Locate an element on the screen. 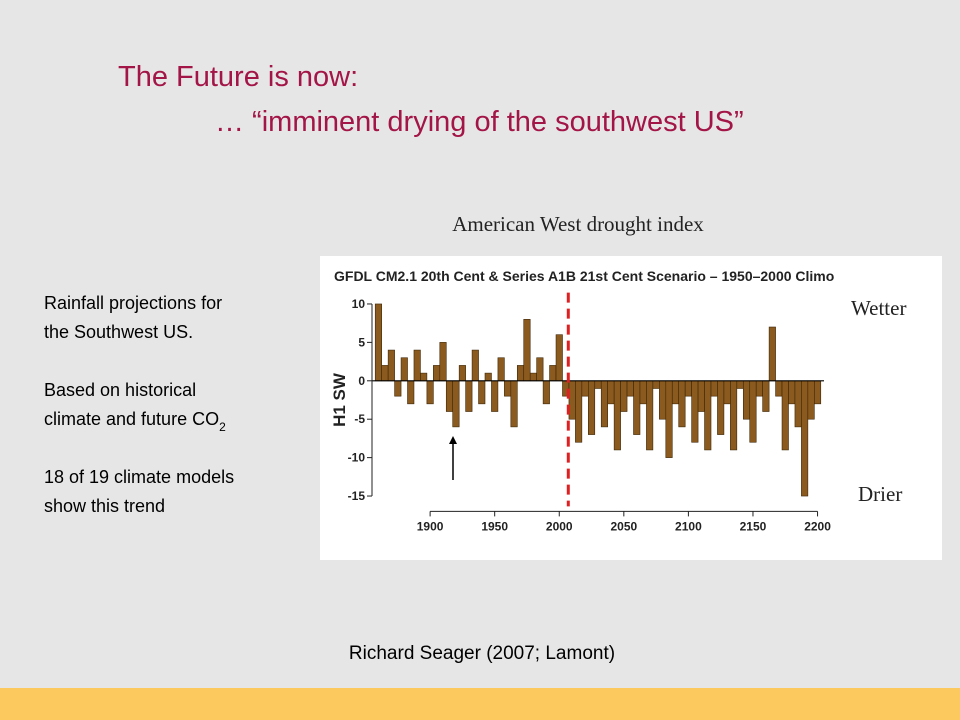 This screenshot has height=720, width=960. side-text: climate and future CO2 is located at coordinates (135, 421).